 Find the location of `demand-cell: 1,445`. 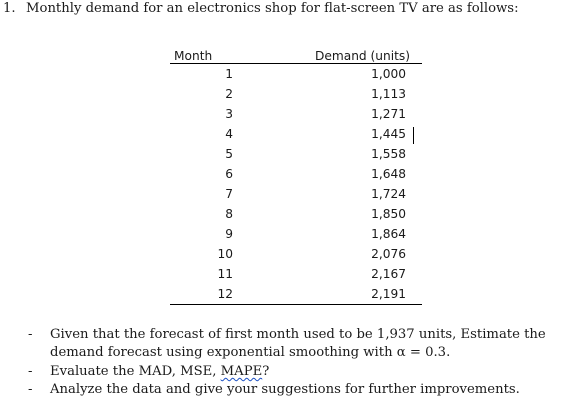

demand-cell: 1,445 is located at coordinates (388, 134).